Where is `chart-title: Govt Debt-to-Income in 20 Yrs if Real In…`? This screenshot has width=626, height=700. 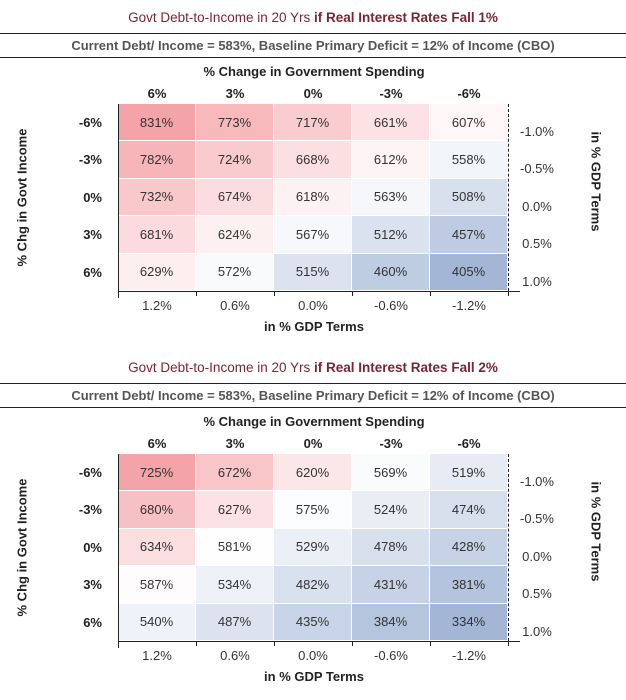
chart-title: Govt Debt-to-Income in 20 Yrs if Real In… is located at coordinates (313, 367).